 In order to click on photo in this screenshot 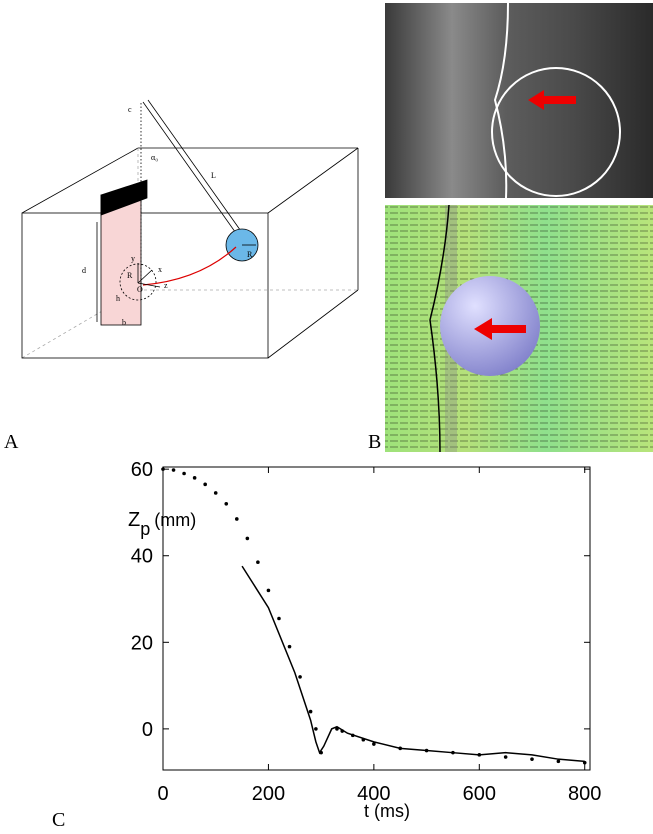, I will do `click(519, 100)`.